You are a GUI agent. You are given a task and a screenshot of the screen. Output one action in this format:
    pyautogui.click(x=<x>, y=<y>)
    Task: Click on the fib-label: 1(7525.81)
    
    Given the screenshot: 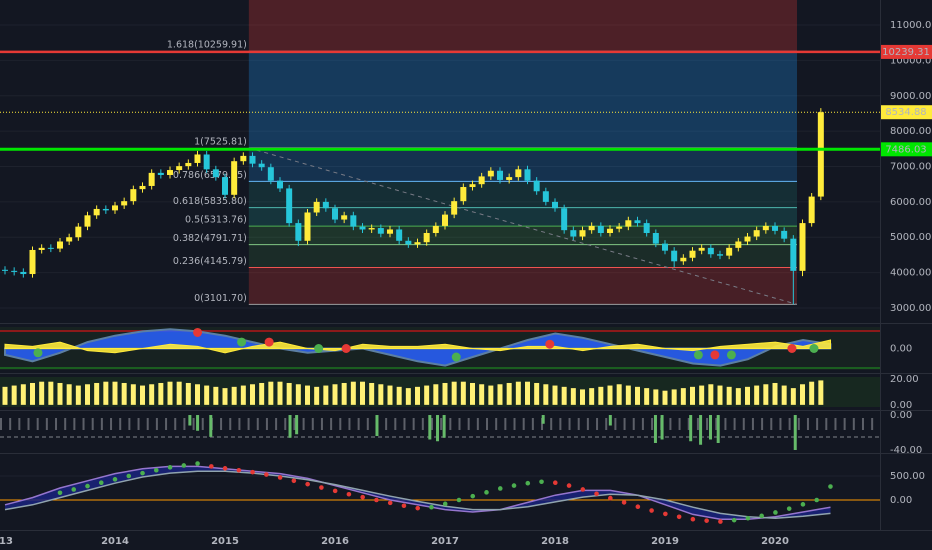 What is the action you would take?
    pyautogui.click(x=220, y=141)
    